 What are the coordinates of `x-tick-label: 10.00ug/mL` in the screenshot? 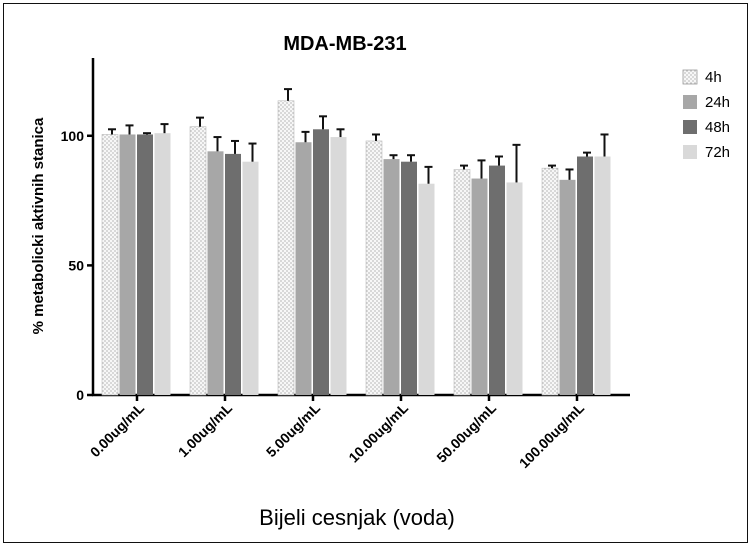 It's located at (378, 432).